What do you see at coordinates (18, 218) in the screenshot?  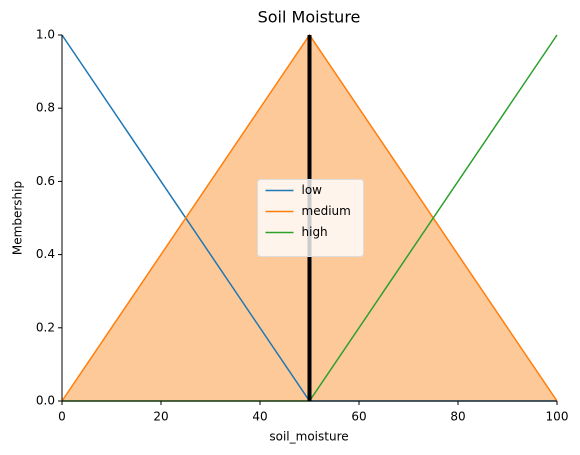 I see `y-axis-label: Membership` at bounding box center [18, 218].